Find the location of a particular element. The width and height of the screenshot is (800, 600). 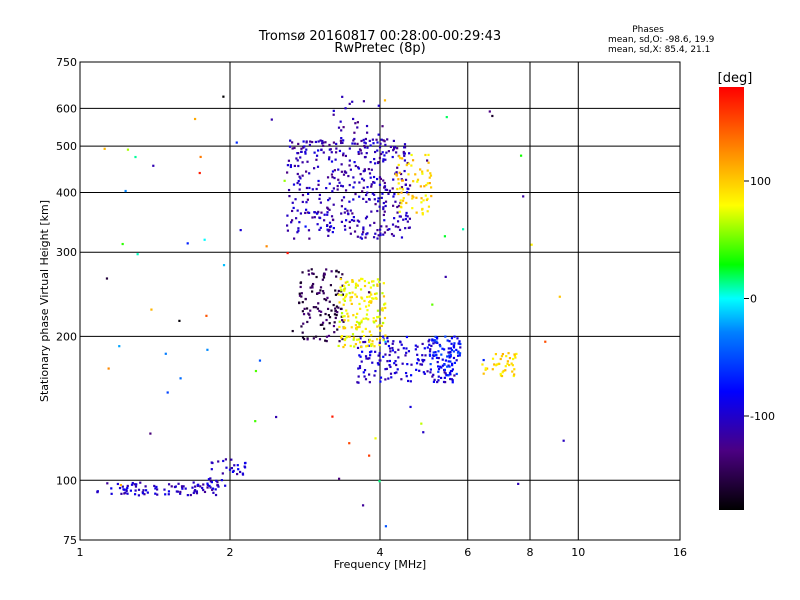

y-tick-label: 750 is located at coordinates (66, 62).